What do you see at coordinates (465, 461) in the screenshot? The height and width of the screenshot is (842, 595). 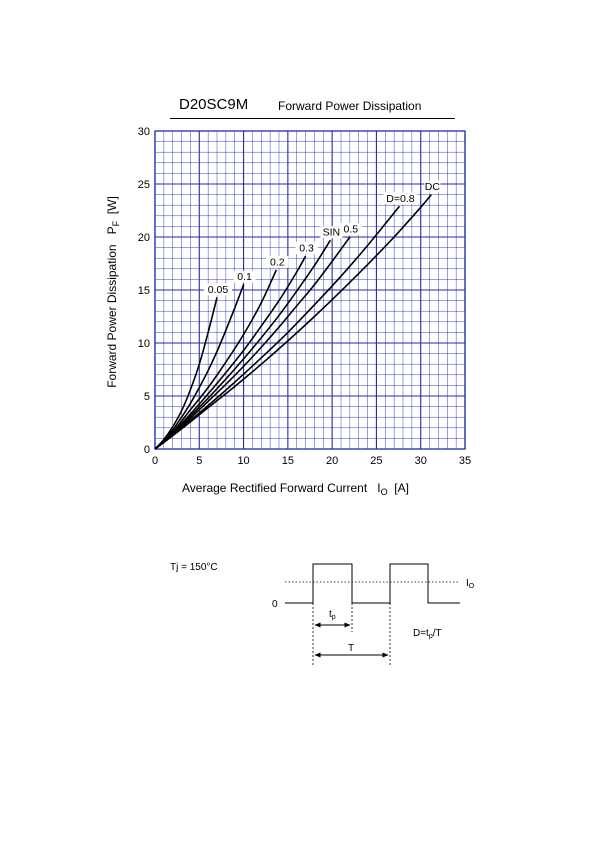 I see `x-tick-label: 35` at bounding box center [465, 461].